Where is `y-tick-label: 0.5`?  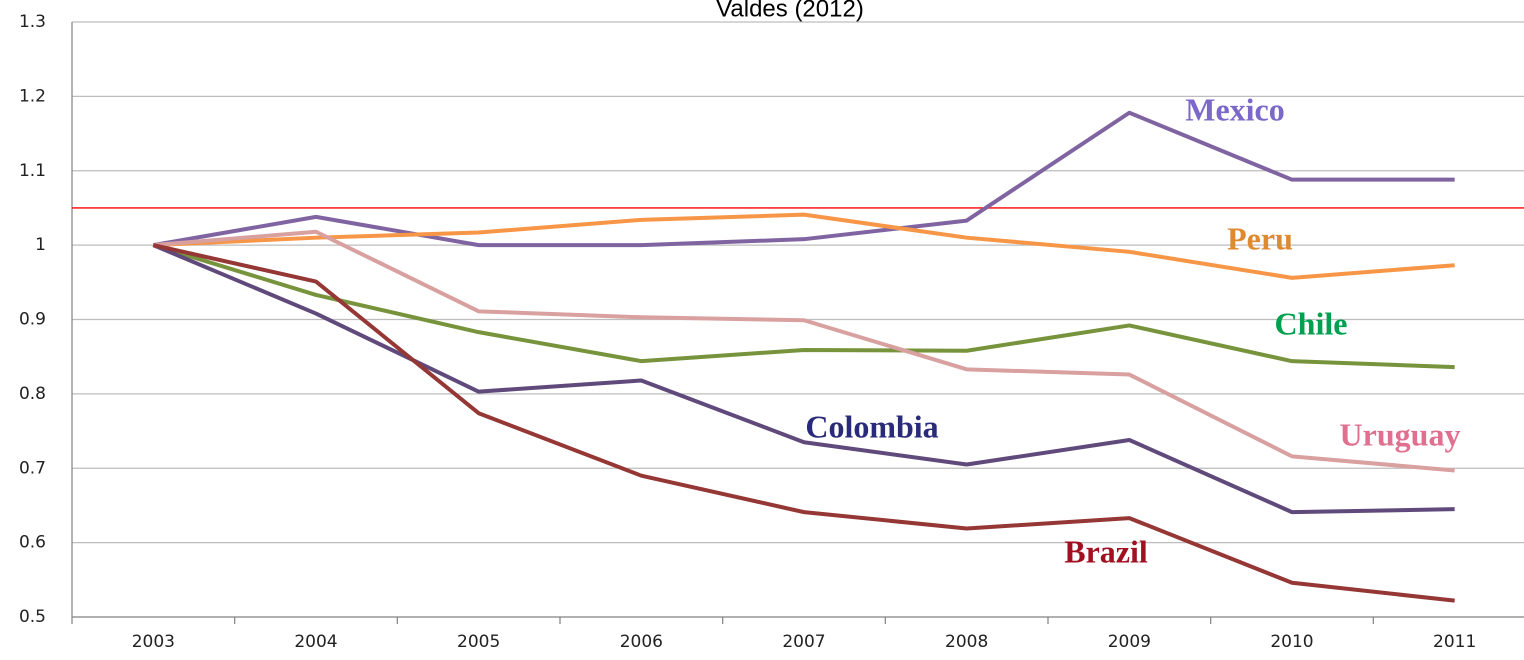
y-tick-label: 0.5 is located at coordinates (32, 617).